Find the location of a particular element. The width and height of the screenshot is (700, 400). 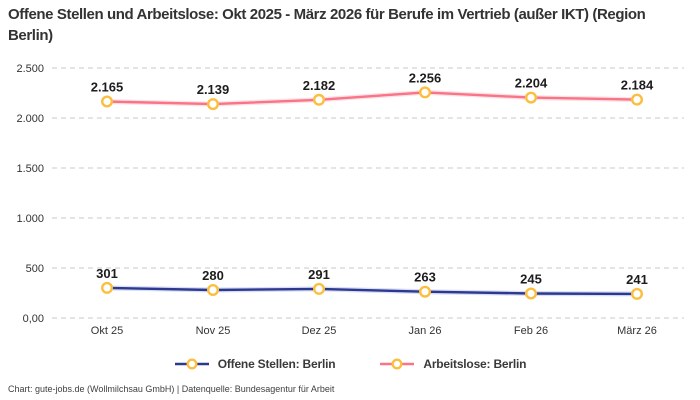

data-point-label: 263 is located at coordinates (425, 277).